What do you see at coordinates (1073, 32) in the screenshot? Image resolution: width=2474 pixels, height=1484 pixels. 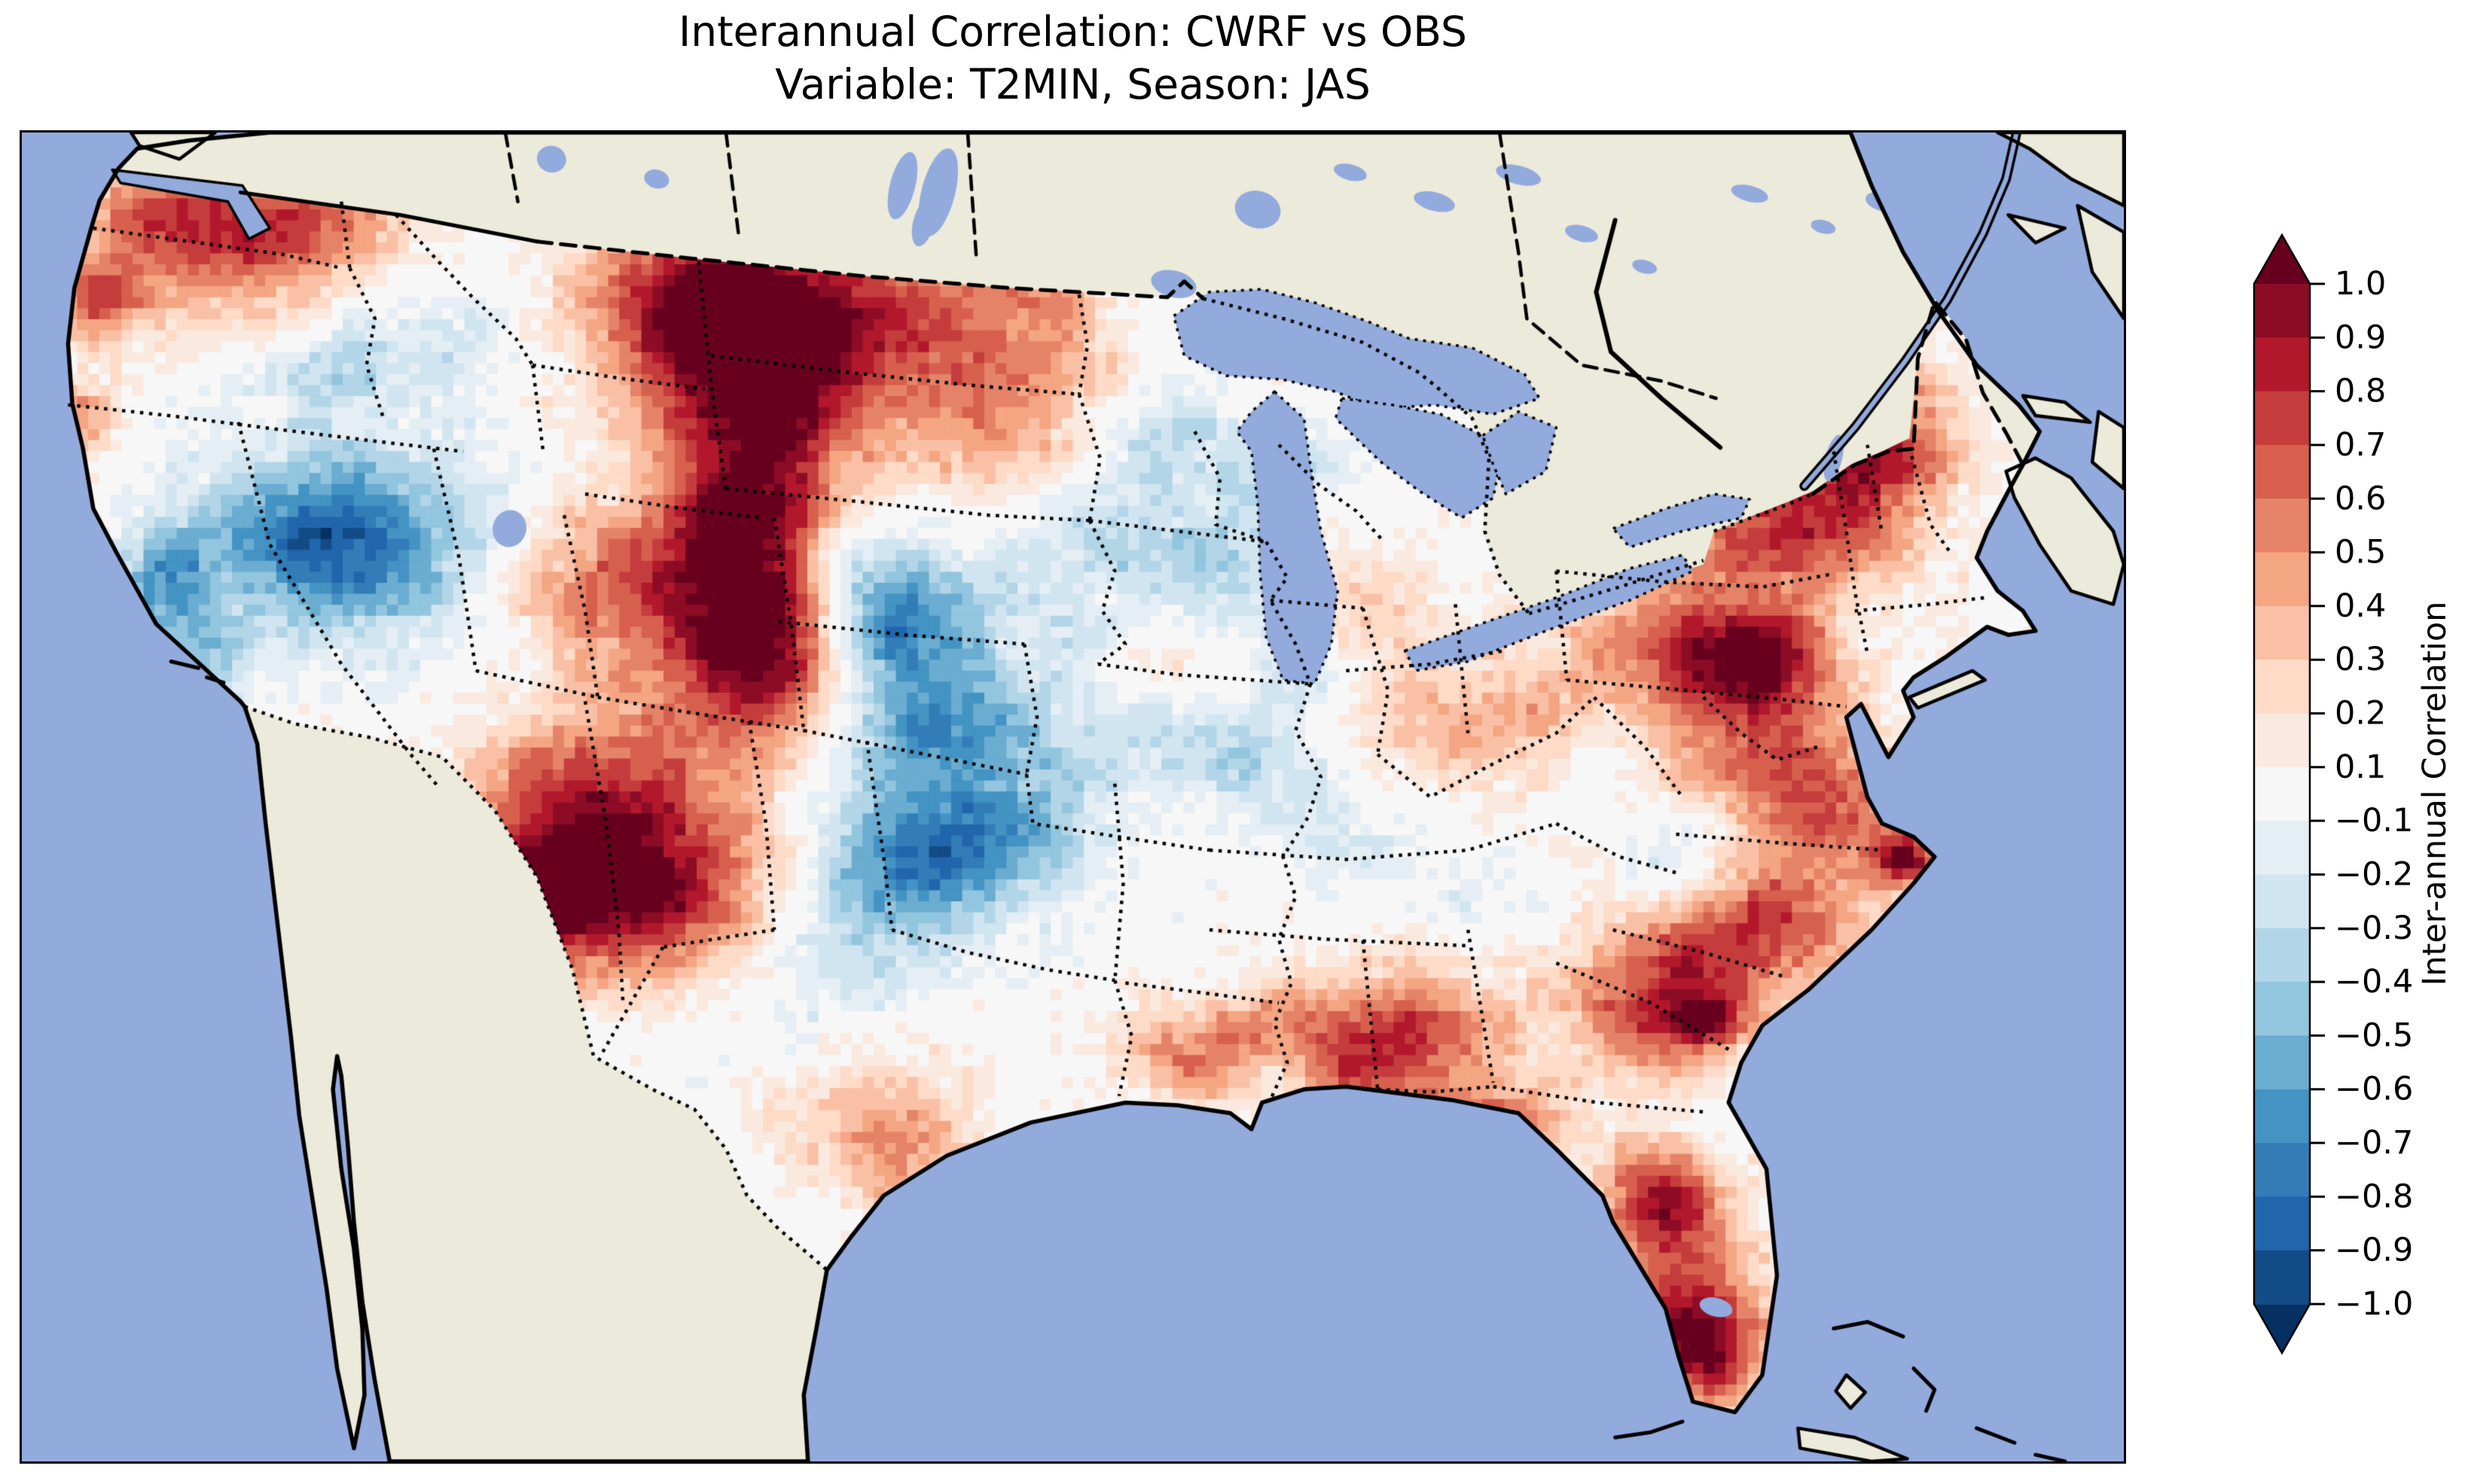 I see `title-line-1: Interannual Correlation: CWRF vs OBS` at bounding box center [1073, 32].